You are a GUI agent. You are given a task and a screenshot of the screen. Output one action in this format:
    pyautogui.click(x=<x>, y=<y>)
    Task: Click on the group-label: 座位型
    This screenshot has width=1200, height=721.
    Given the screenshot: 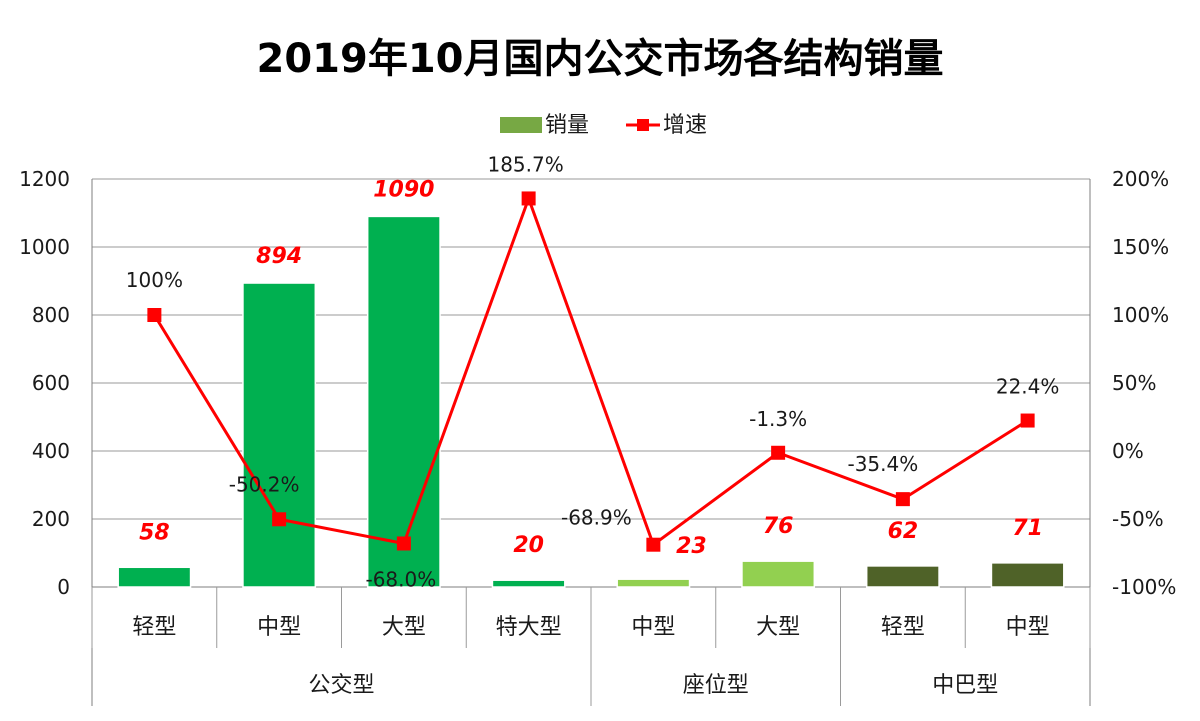 What is the action you would take?
    pyautogui.click(x=716, y=685)
    